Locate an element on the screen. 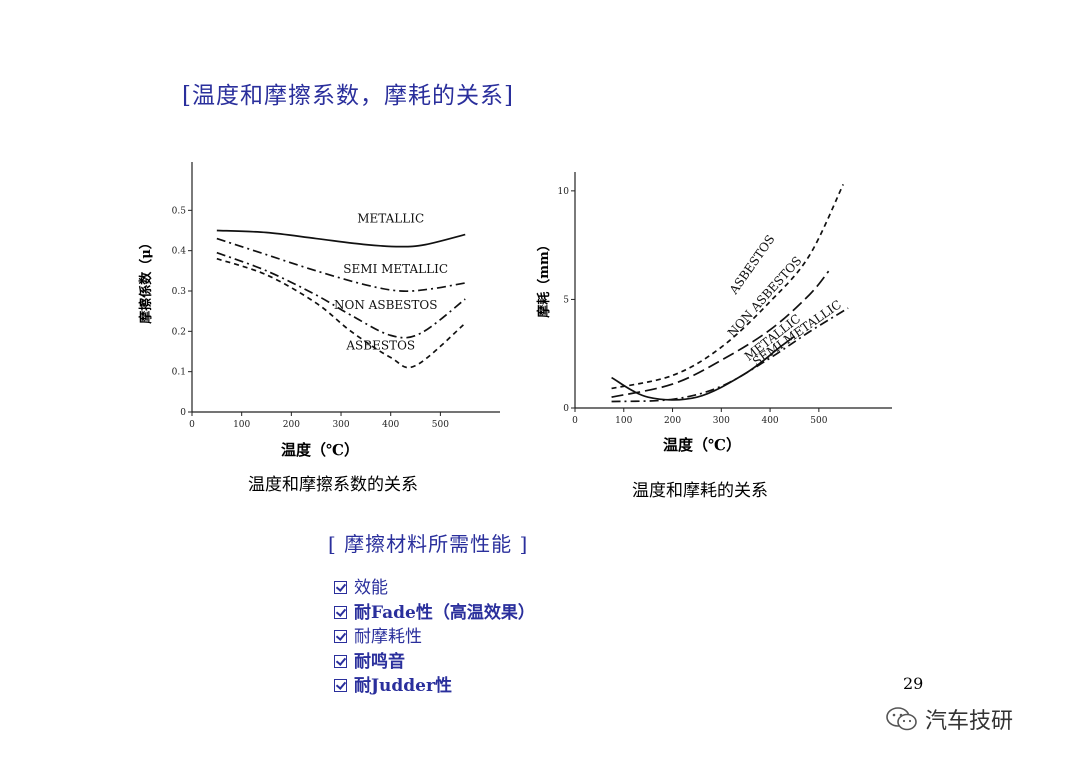  y-tick-label: 10 is located at coordinates (564, 192).